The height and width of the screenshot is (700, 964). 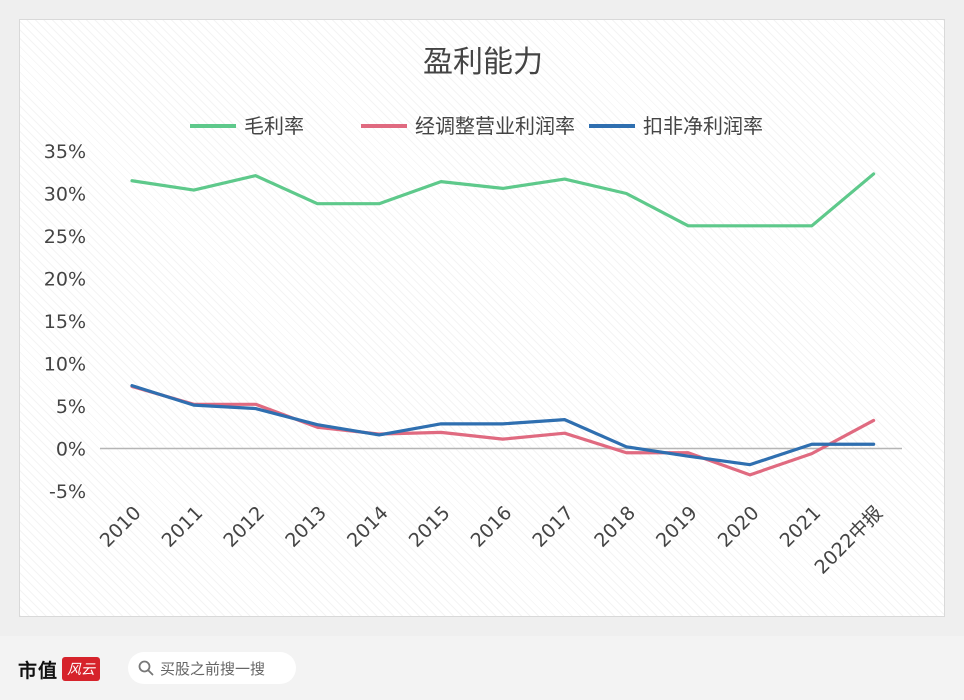 What do you see at coordinates (615, 527) in the screenshot?
I see `x-tick-label: 2018` at bounding box center [615, 527].